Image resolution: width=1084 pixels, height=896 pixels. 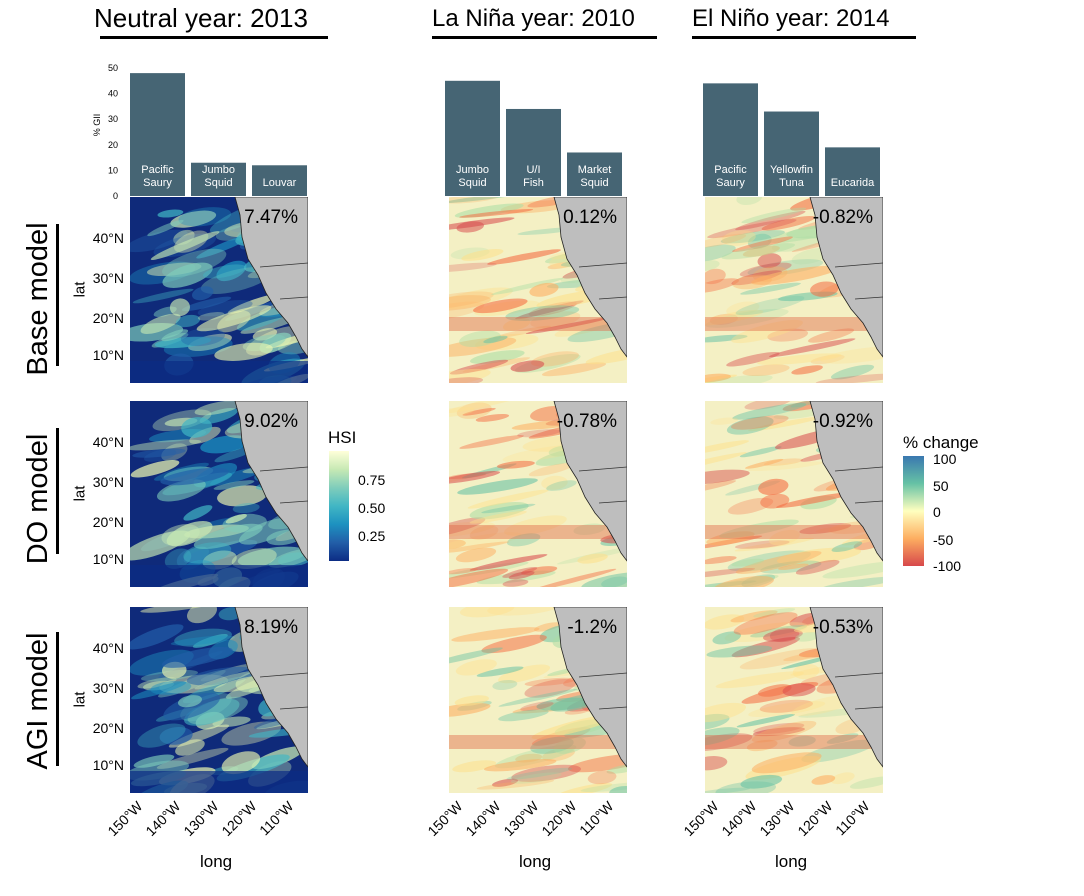 What do you see at coordinates (108, 559) in the screenshot?
I see `lat-tick-label: 10°N` at bounding box center [108, 559].